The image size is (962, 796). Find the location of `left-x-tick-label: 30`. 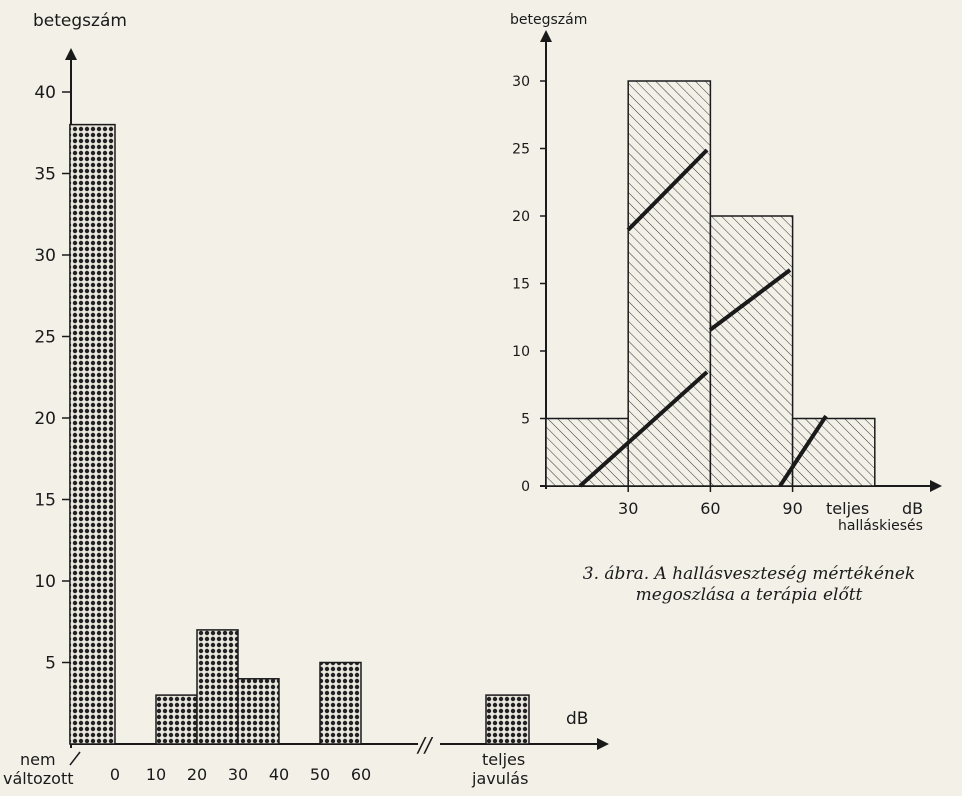

left-x-tick-label: 30 is located at coordinates (238, 774).